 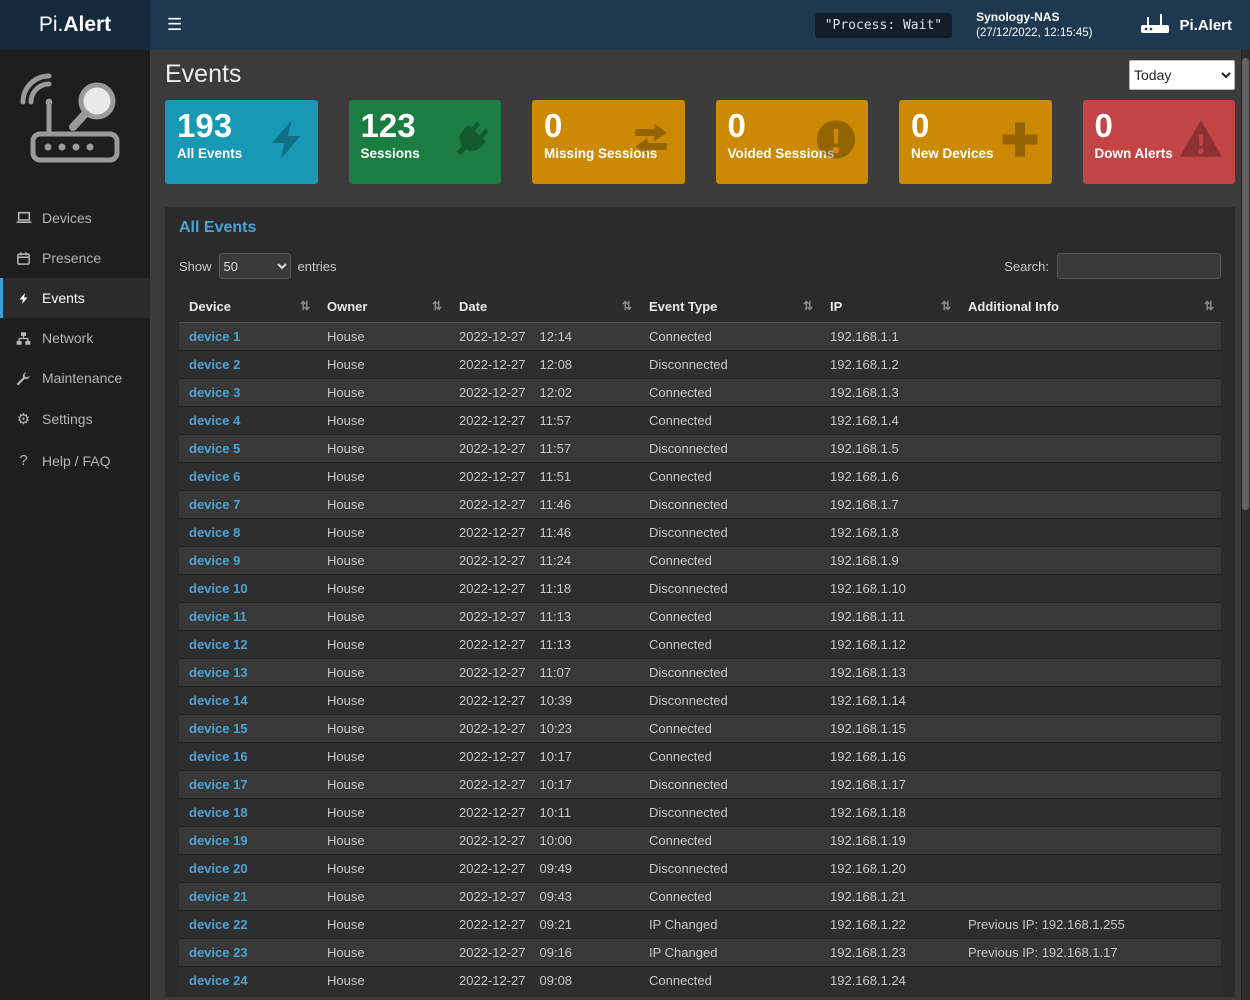 I want to click on time-value: 10:17, so click(x=556, y=756).